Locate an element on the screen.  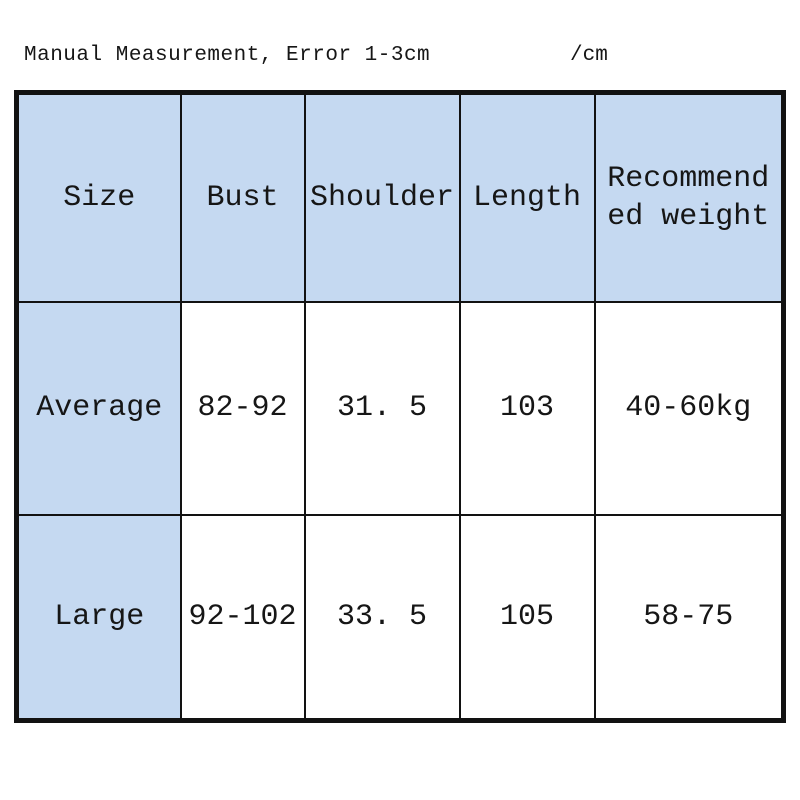
cell-size: Average is located at coordinates (98, 408).